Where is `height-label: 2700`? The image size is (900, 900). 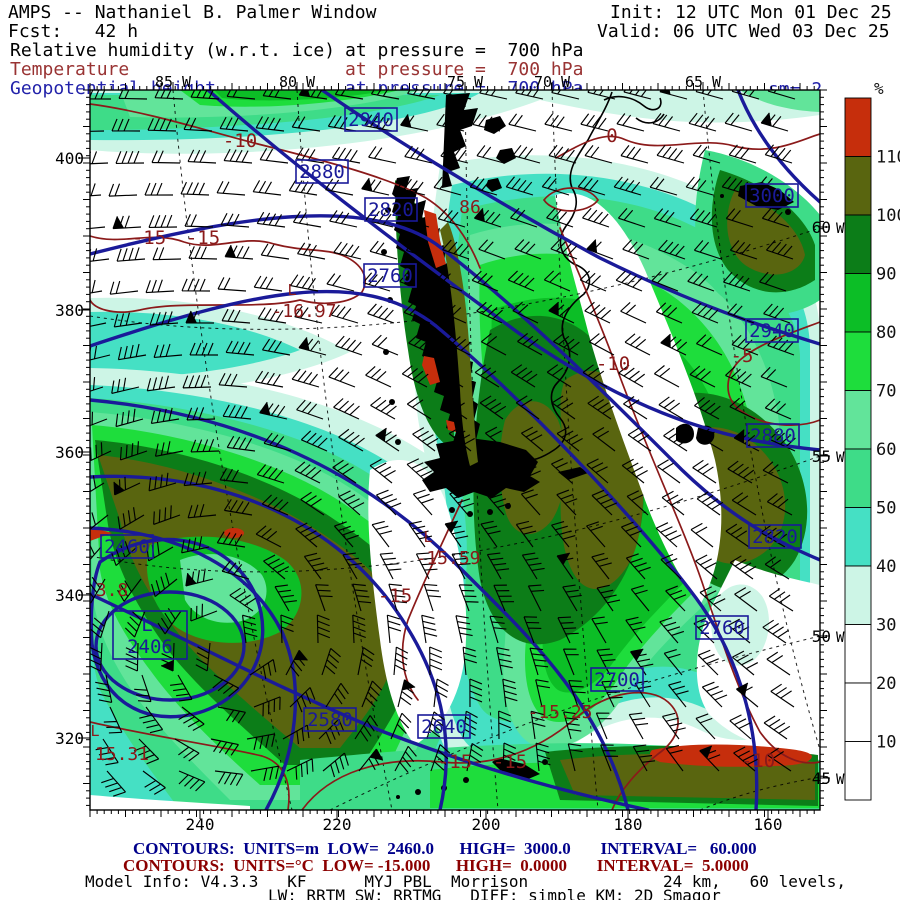 height-label: 2700 is located at coordinates (617, 680).